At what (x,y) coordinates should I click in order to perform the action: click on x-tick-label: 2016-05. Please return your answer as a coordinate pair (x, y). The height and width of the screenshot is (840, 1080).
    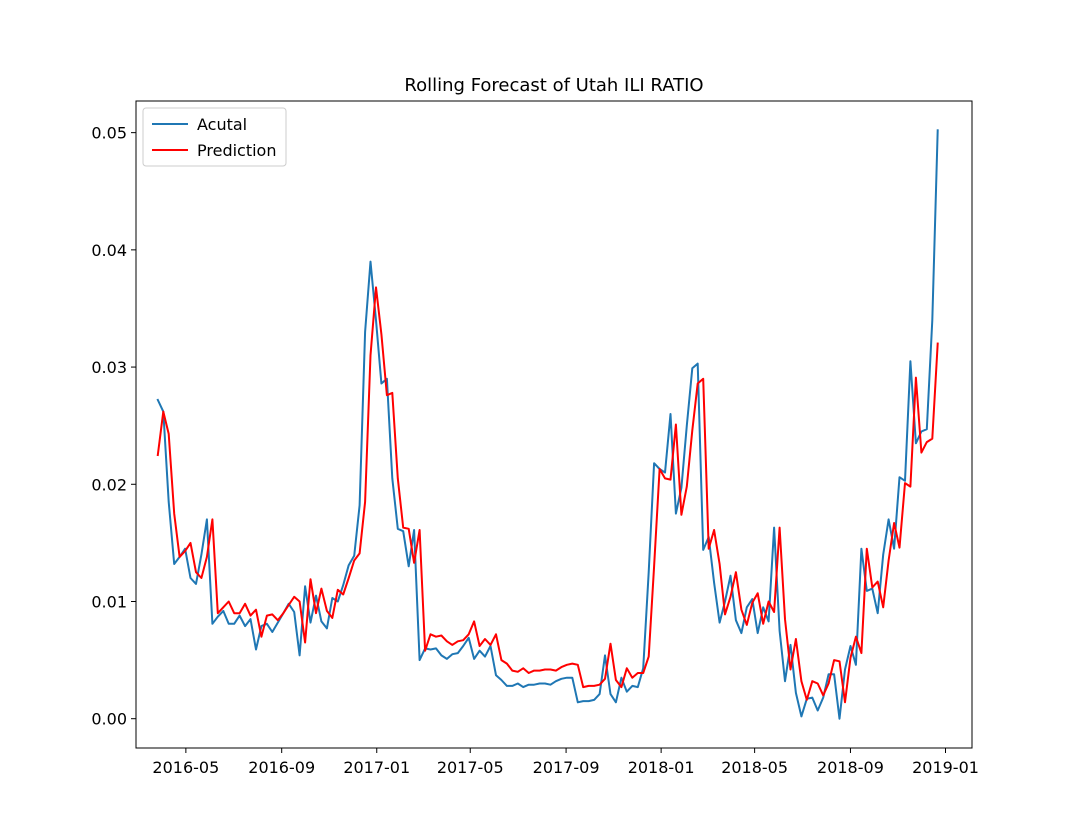
    Looking at the image, I should click on (185, 767).